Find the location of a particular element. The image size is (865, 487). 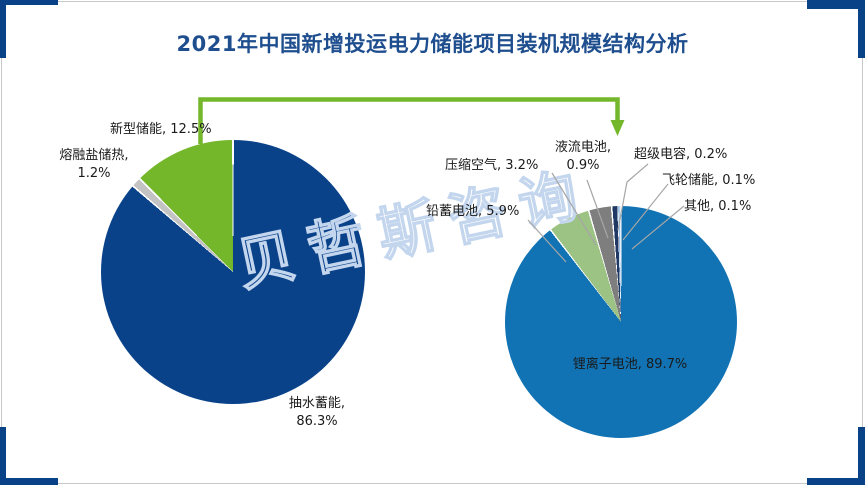

label-flow-battery: 液流电池, 0.9% is located at coordinates (583, 157).